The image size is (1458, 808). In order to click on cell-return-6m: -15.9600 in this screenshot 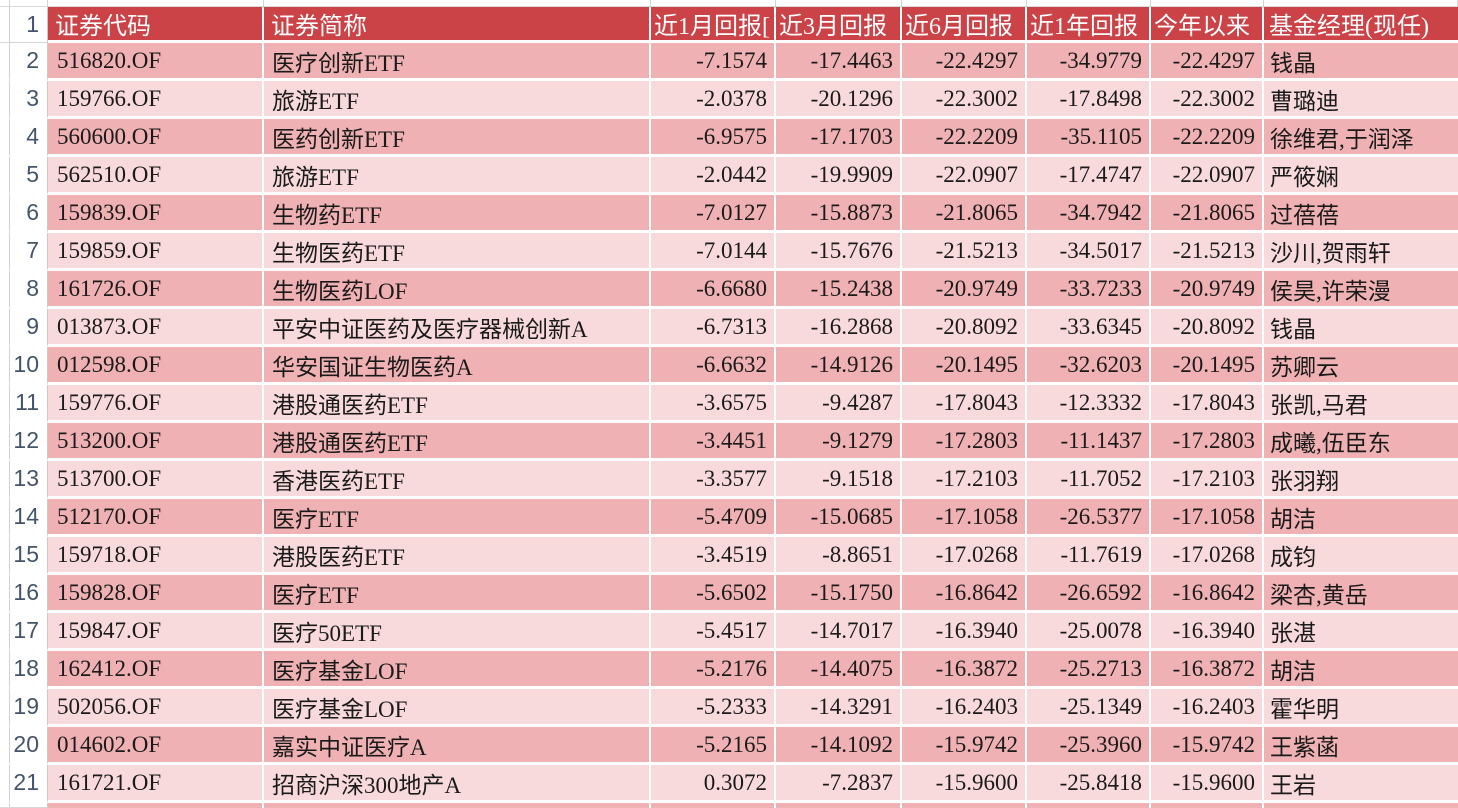, I will do `click(964, 784)`.